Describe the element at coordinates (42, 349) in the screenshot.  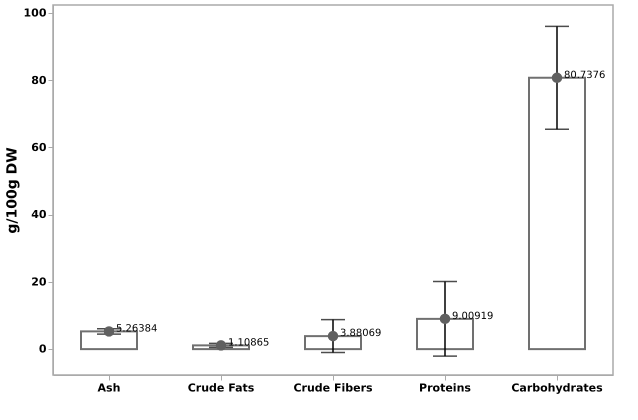
I see `y-tick-label: 0` at that location.